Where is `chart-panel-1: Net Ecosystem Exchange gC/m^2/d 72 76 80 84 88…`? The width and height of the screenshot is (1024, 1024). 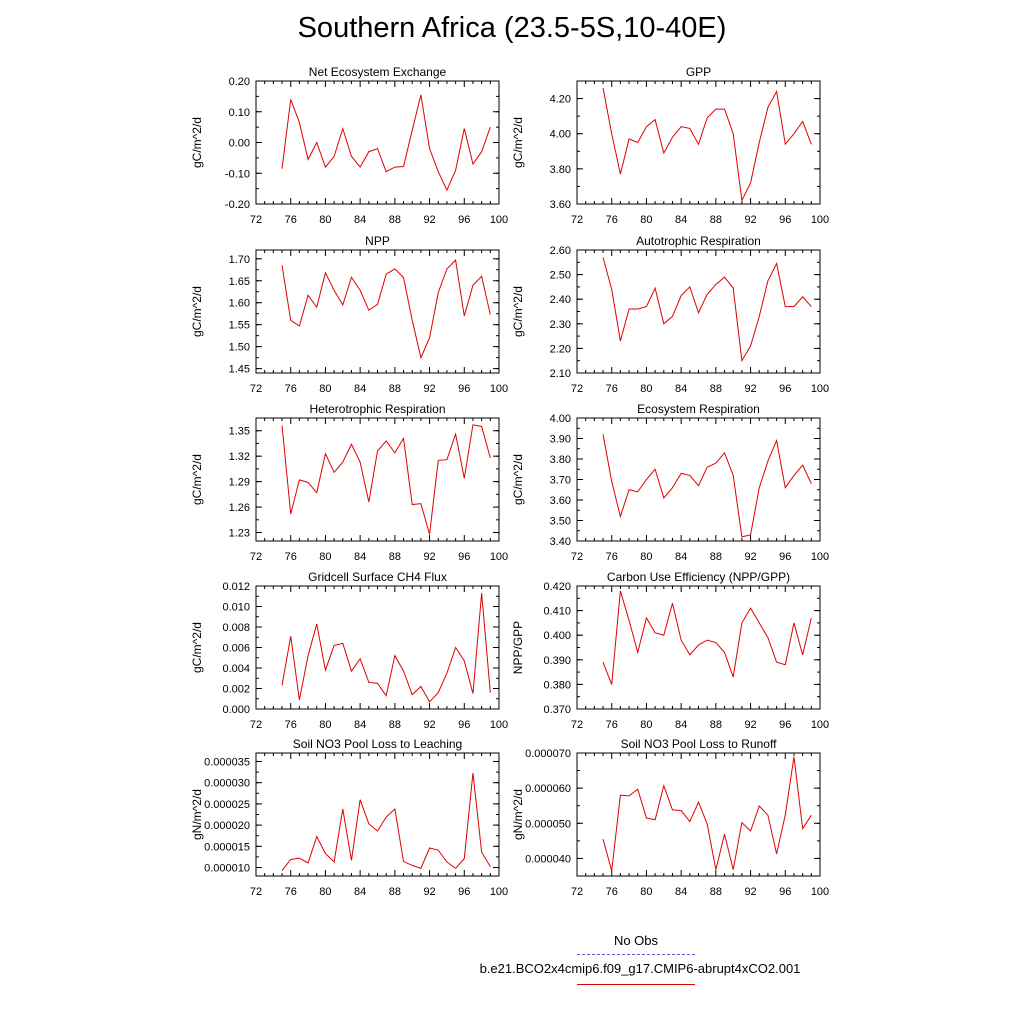
chart-panel-1: Net Ecosystem Exchange gC/m^2/d 72 76 80 84 88… is located at coordinates (349, 145).